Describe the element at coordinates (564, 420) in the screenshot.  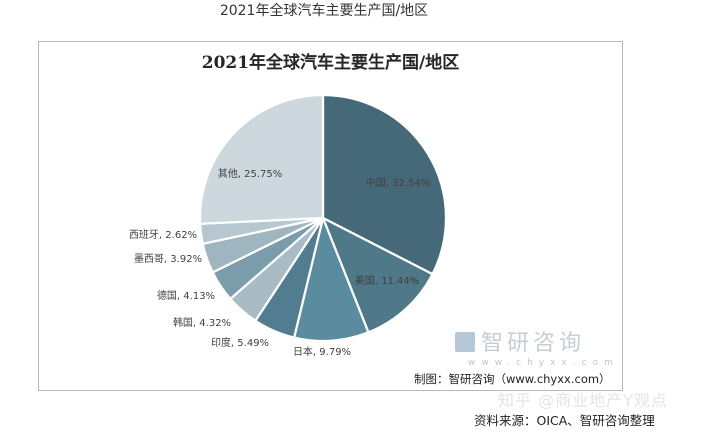
I see `data-source: 资料来源：OICA、智研咨询整理` at that location.